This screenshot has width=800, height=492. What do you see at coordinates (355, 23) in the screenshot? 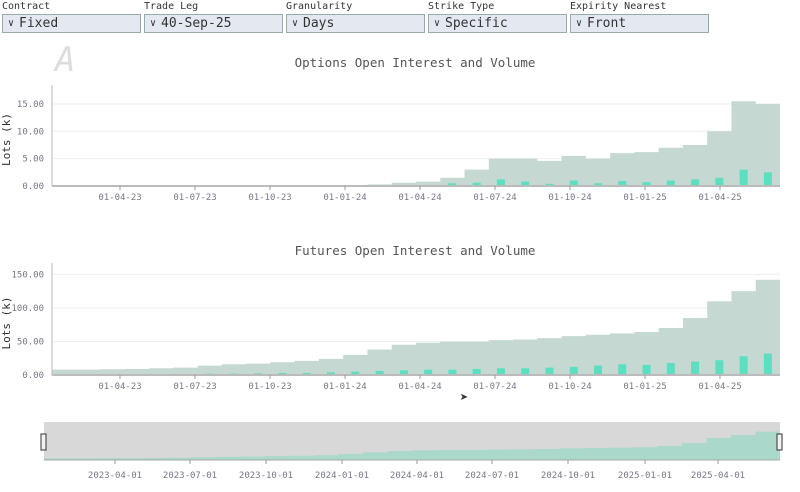
I see `control-select: ∨ Days` at bounding box center [355, 23].